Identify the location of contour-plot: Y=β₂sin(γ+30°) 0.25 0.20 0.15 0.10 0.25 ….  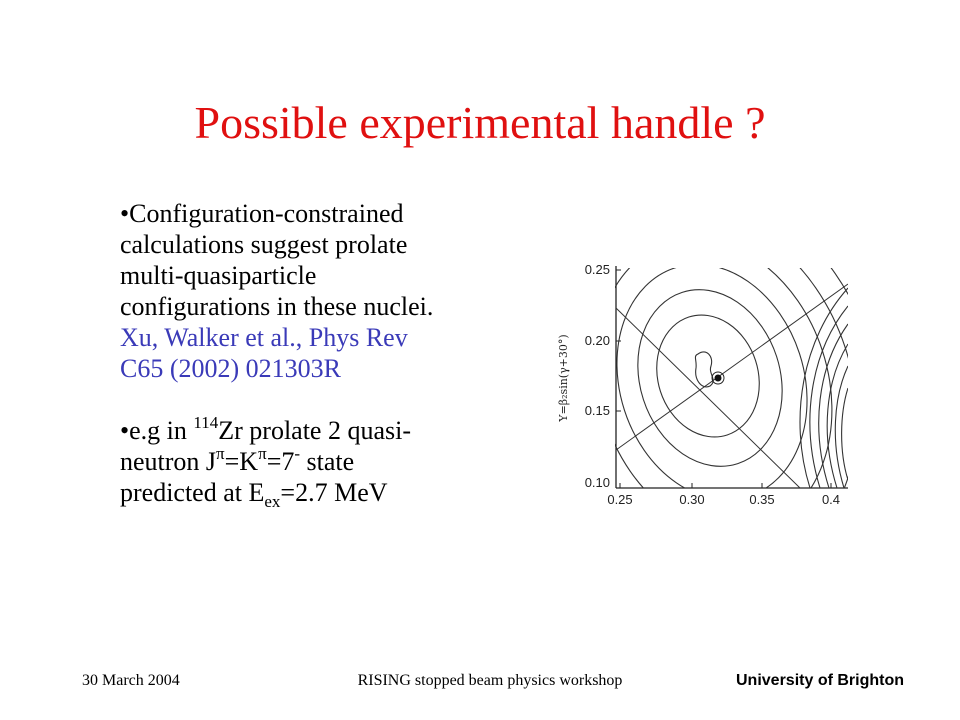
(702, 384).